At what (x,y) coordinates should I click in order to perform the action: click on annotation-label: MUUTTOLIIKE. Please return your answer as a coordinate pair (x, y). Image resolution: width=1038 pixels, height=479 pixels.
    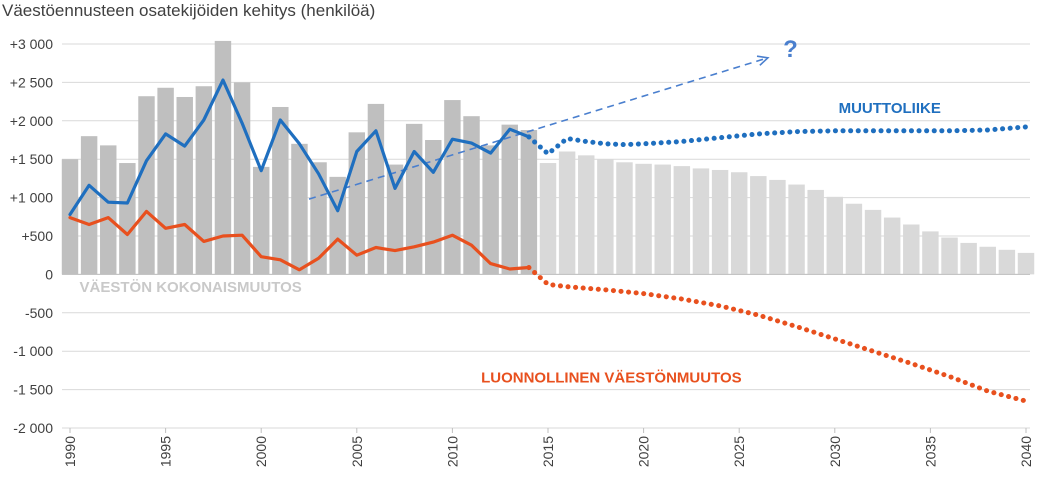
    Looking at the image, I should click on (890, 108).